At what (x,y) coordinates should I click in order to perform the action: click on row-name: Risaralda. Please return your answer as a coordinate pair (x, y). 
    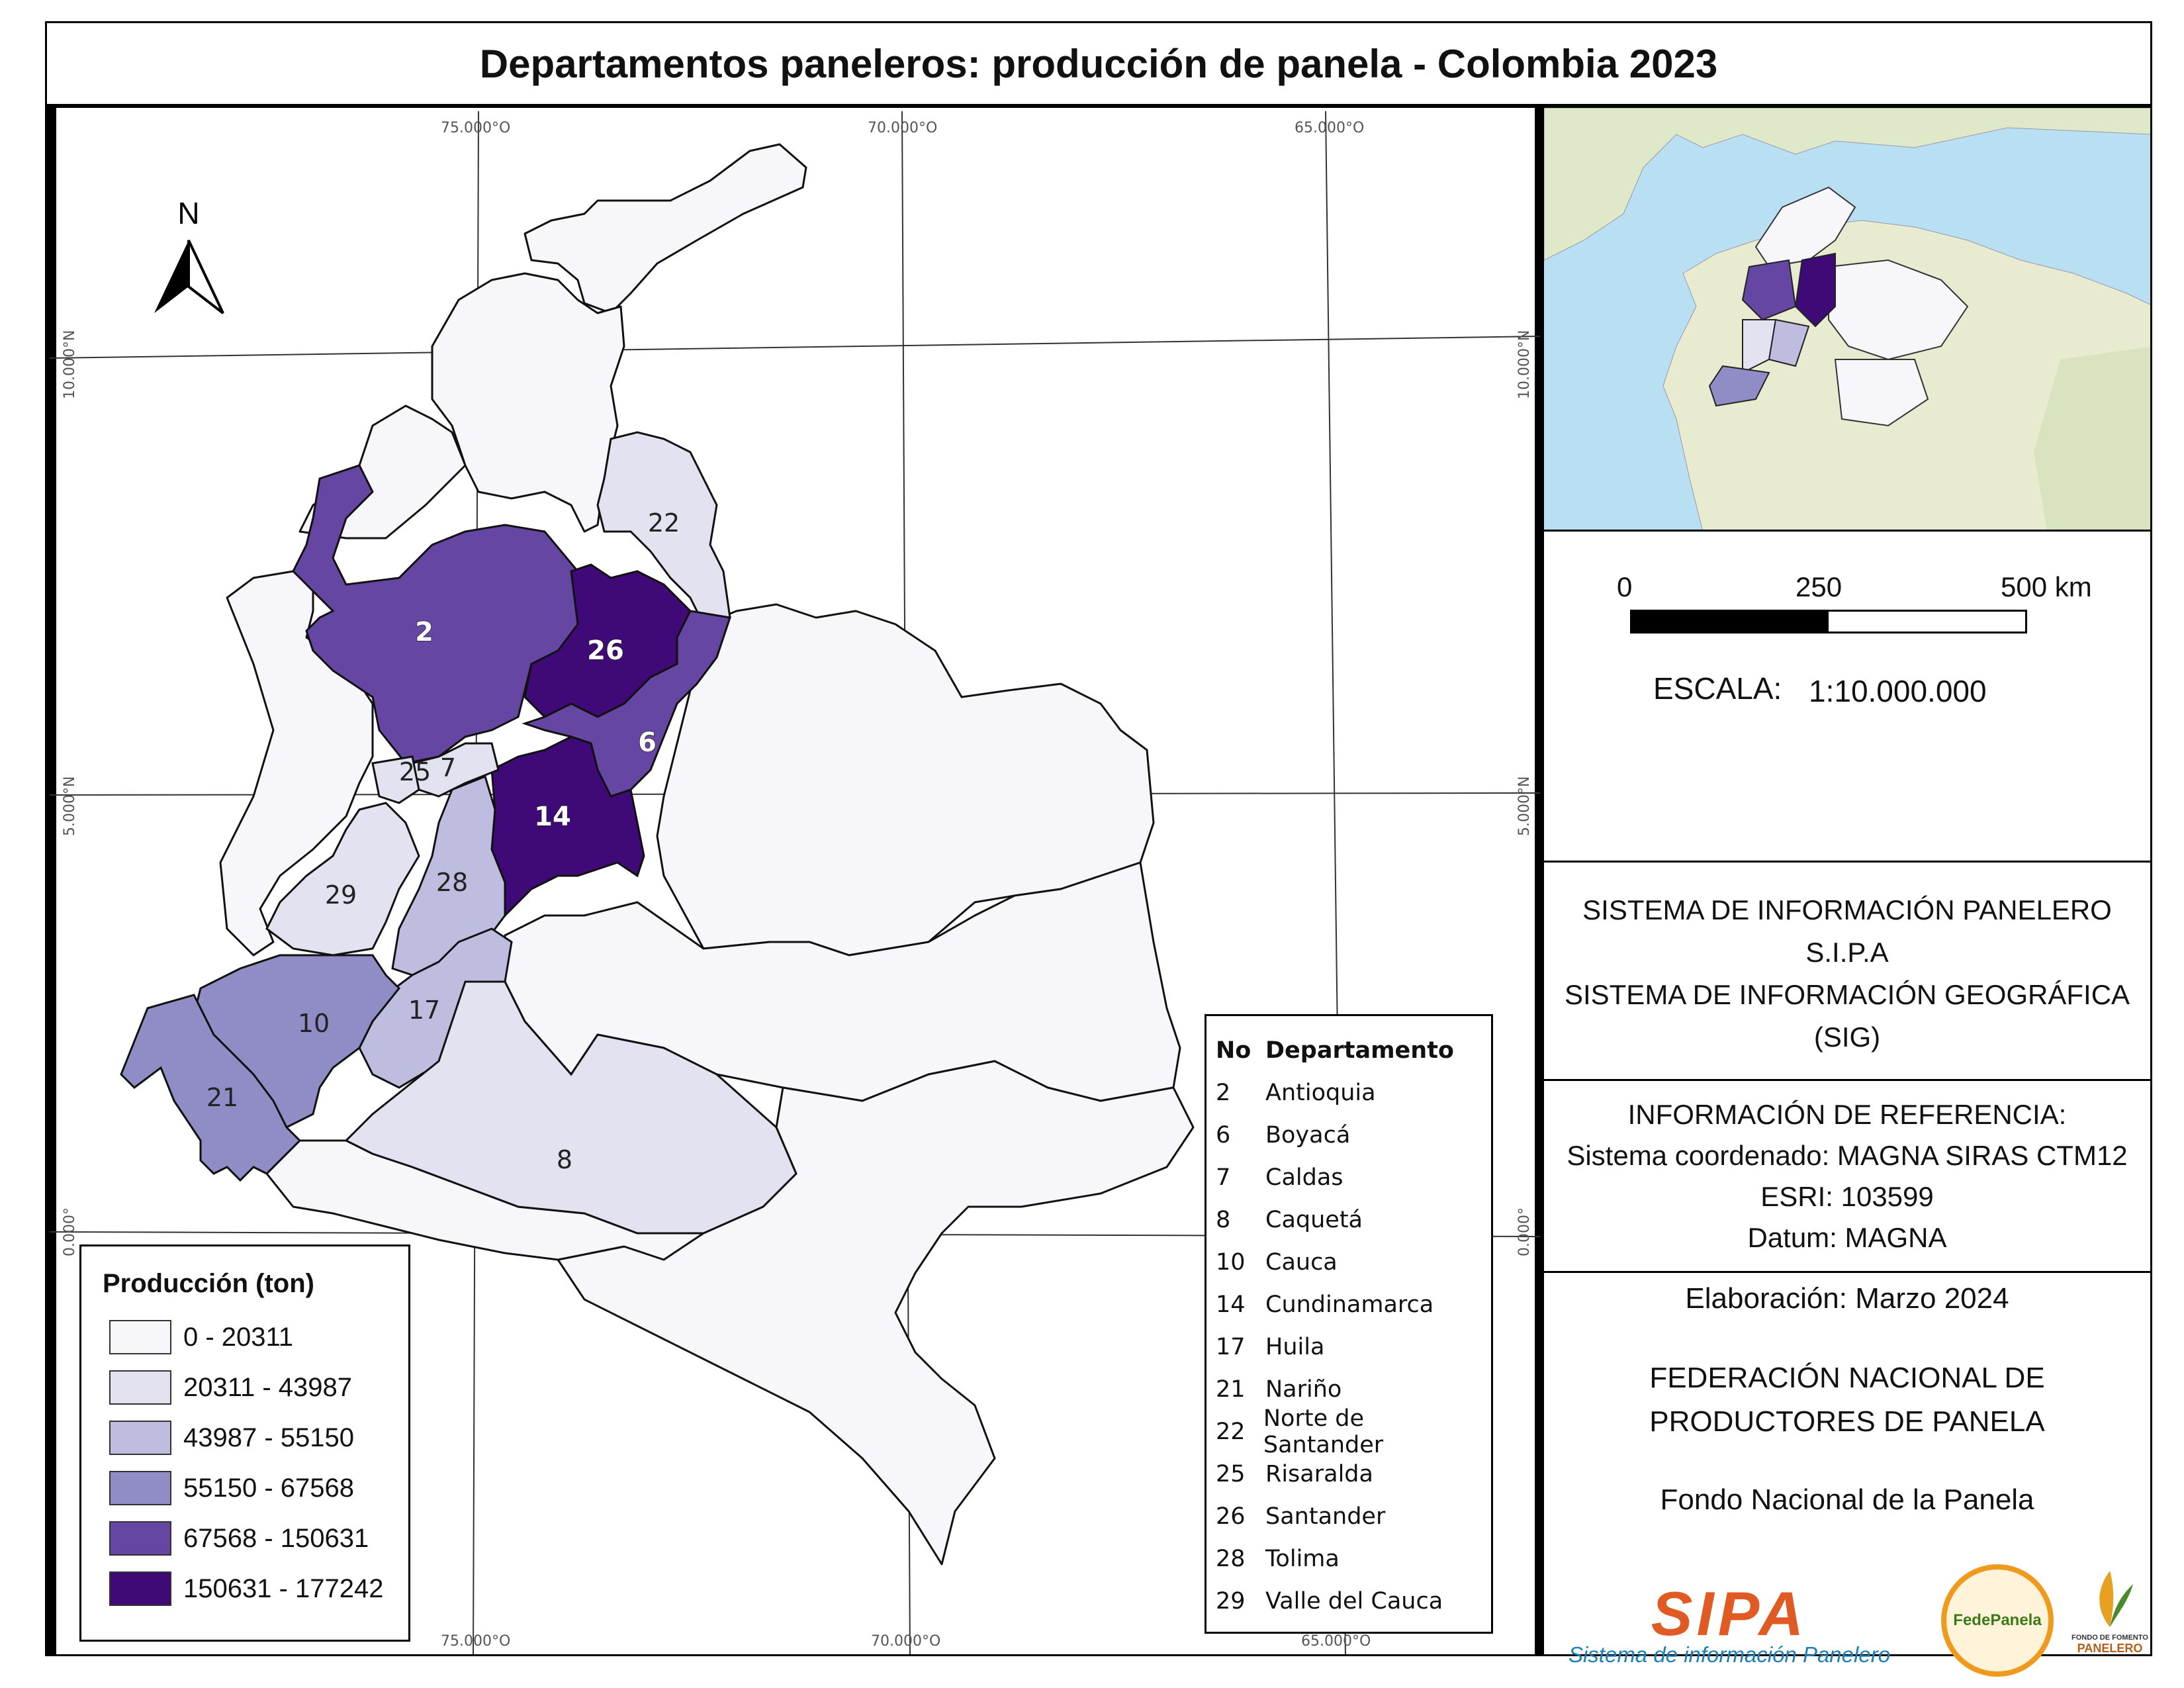
    Looking at the image, I should click on (1319, 1474).